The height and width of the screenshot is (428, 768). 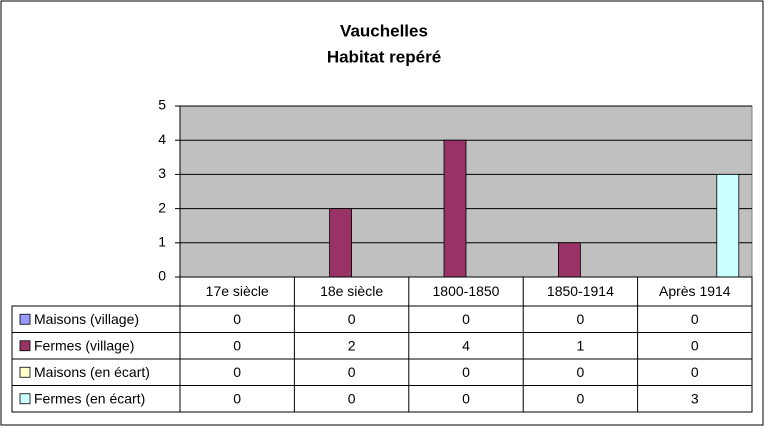 I want to click on legend-label: Fermes (en écart), so click(x=89, y=398).